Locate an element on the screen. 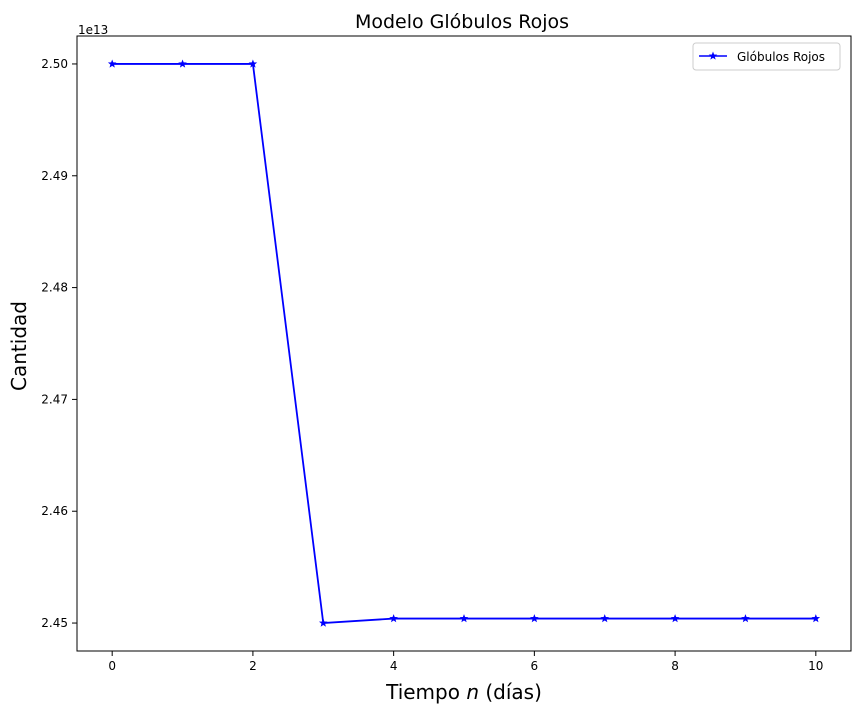 Image resolution: width=861 pixels, height=716 pixels. y-tick-label: 2.45 is located at coordinates (54, 623).